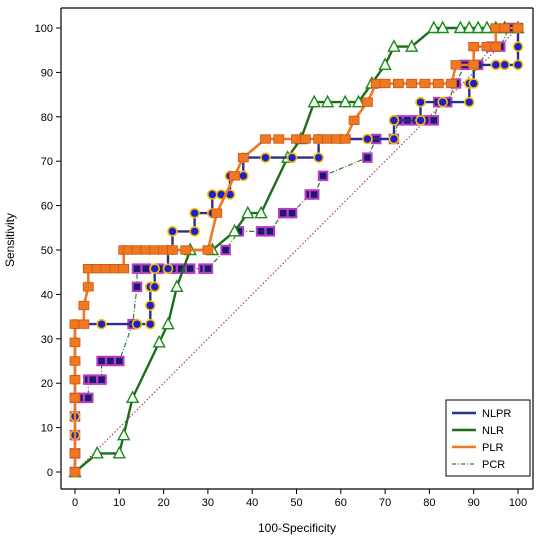 The width and height of the screenshot is (550, 549). What do you see at coordinates (518, 503) in the screenshot?
I see `x-tick-label: 100` at bounding box center [518, 503].